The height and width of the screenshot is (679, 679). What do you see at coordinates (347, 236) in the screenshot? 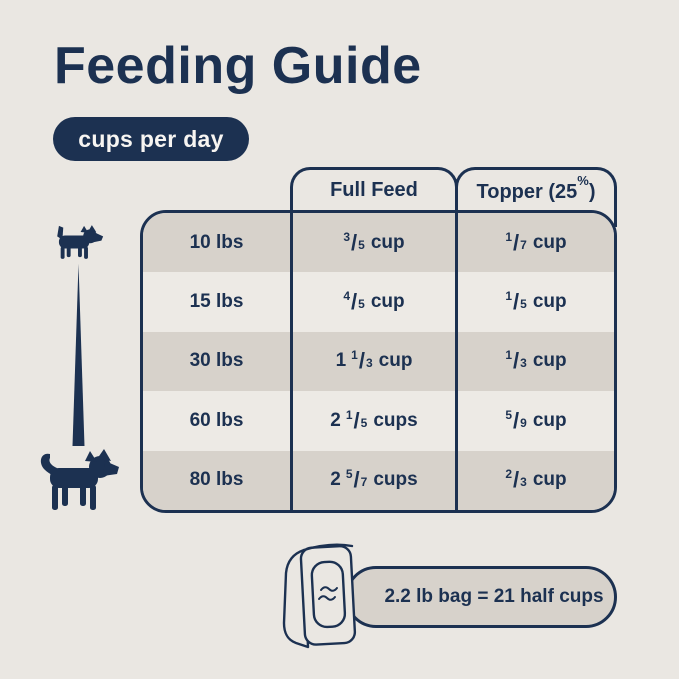
I see `fraction-numerator: 3` at bounding box center [347, 236].